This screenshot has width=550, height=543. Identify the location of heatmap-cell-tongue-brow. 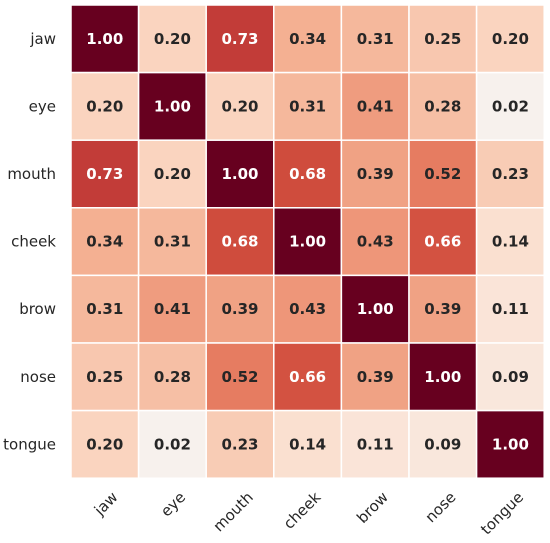
(375, 444).